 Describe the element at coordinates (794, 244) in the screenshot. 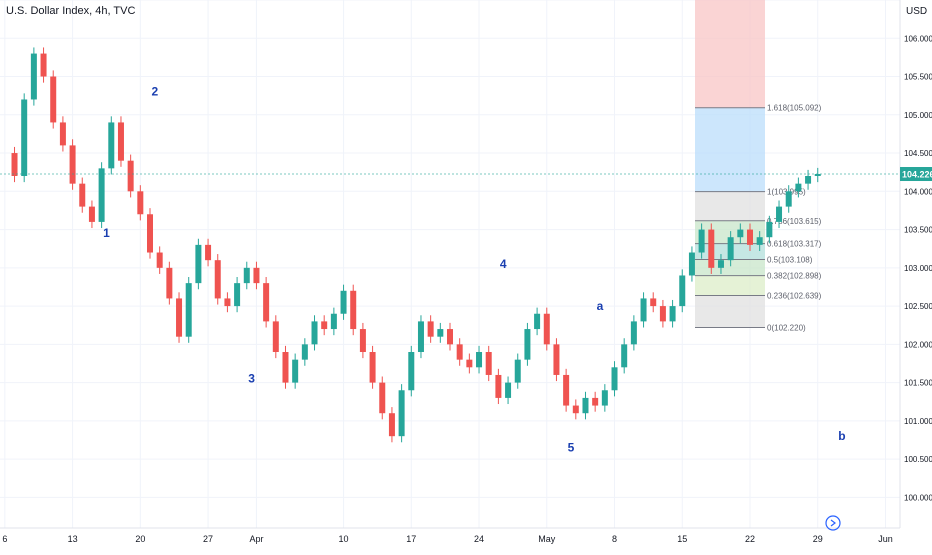

I see `fib-level-label: 0.618(103.317)` at that location.